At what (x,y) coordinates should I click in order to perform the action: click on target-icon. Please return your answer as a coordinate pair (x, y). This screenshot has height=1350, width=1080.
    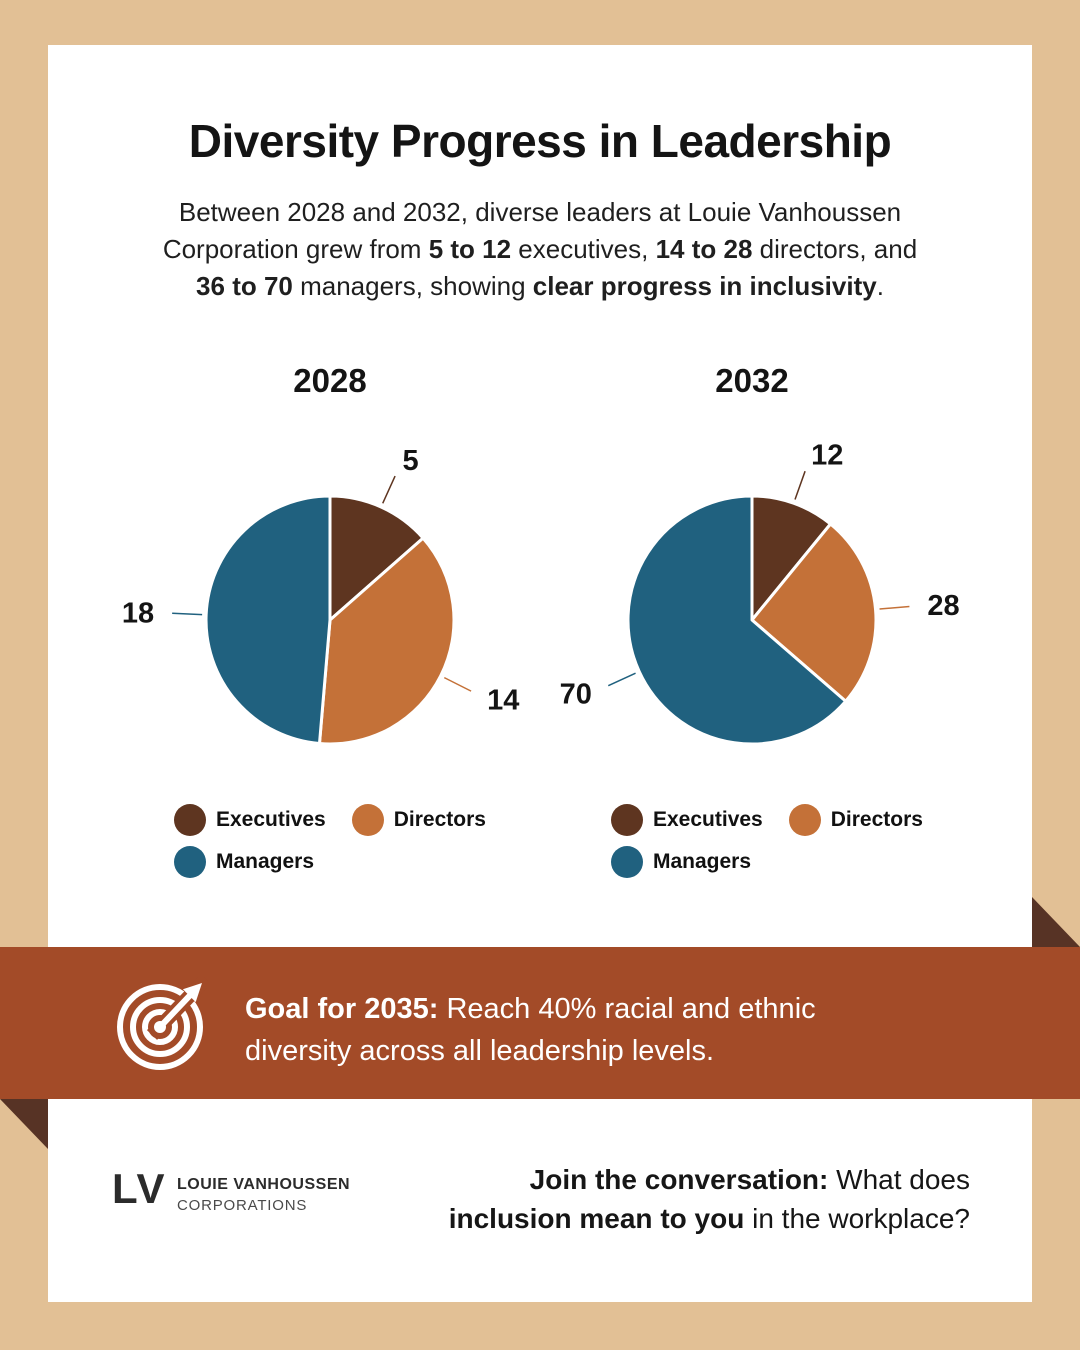
    Looking at the image, I should click on (162, 1023).